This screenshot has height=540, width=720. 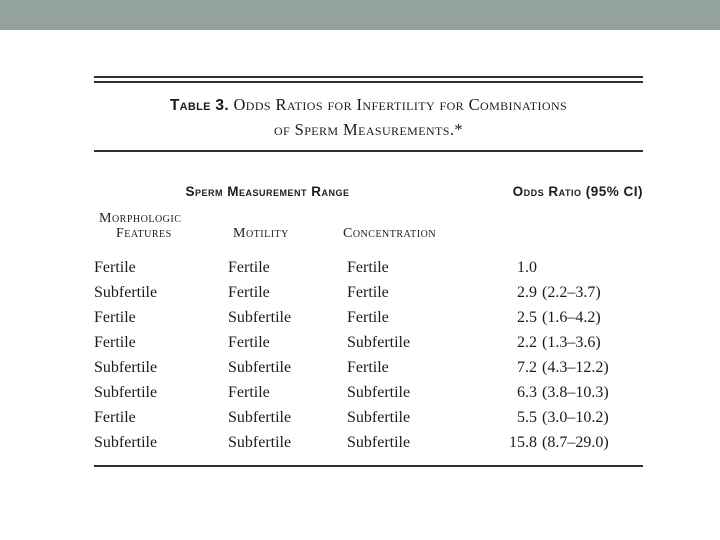 I want to click on morphologic-header-line2: Features, so click(x=144, y=233).